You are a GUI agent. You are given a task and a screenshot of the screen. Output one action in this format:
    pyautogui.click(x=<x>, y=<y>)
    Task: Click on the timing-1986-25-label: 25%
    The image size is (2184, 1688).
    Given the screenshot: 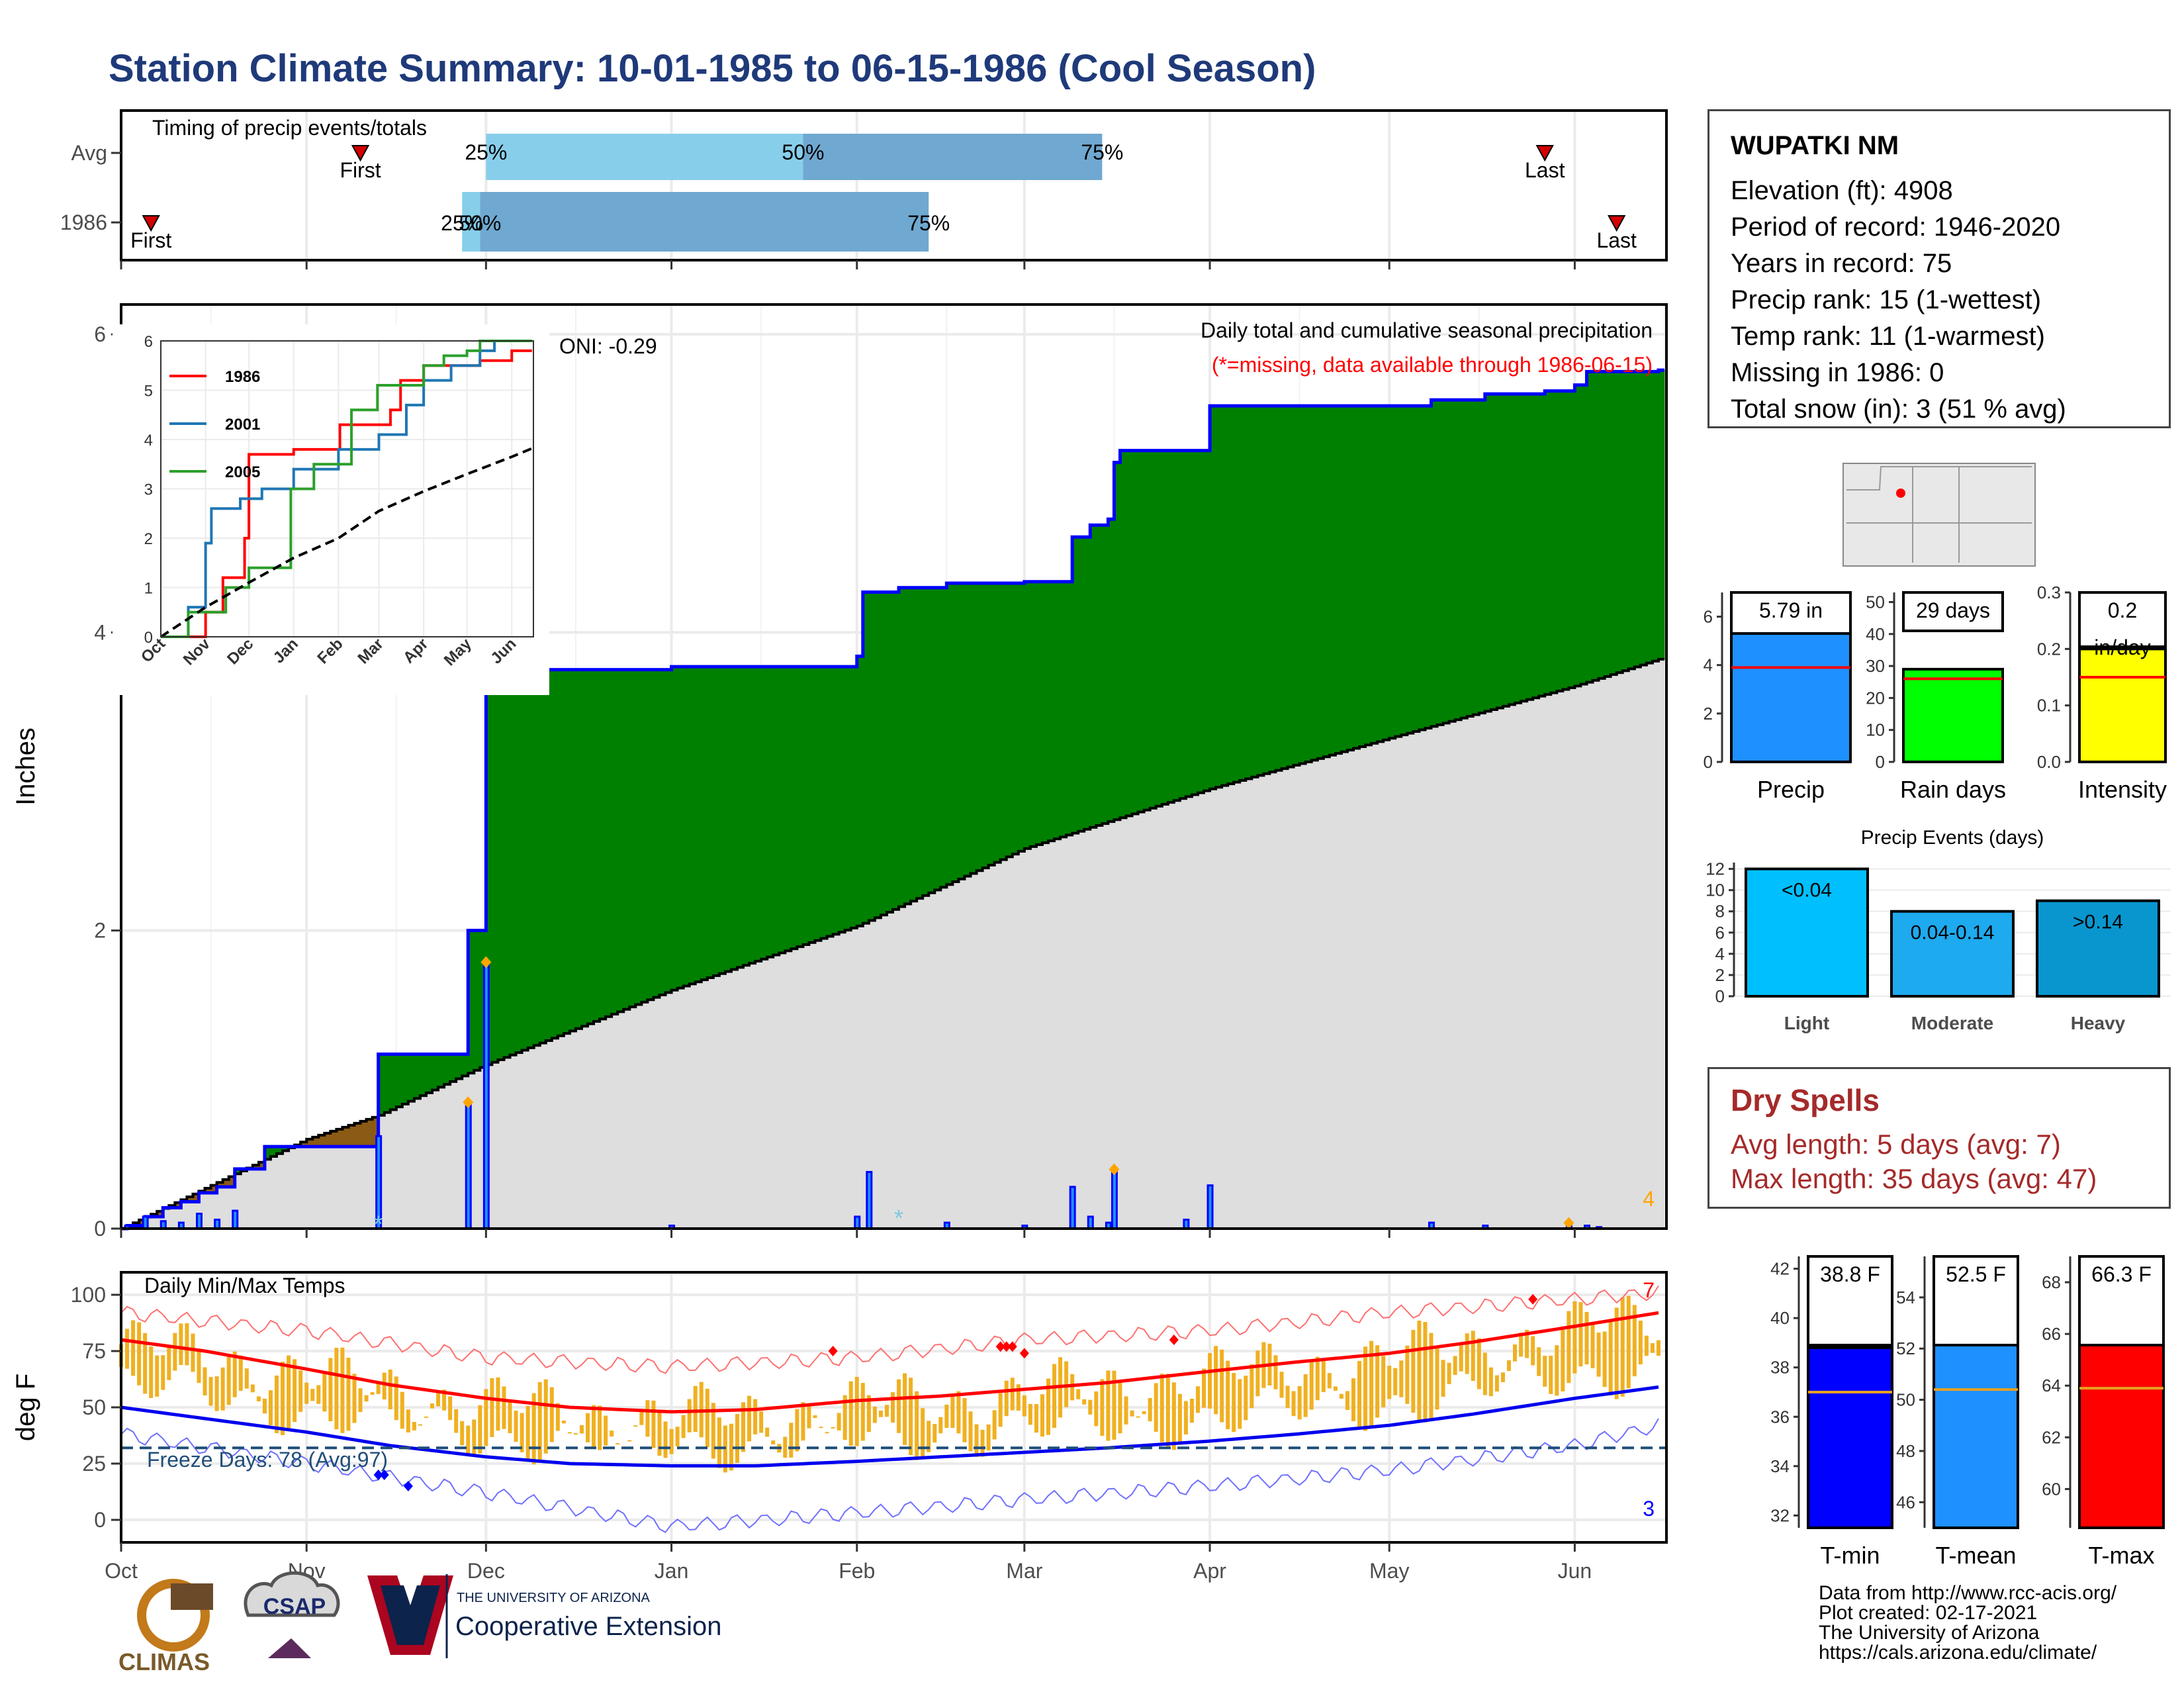 What is the action you would take?
    pyautogui.click(x=462, y=223)
    